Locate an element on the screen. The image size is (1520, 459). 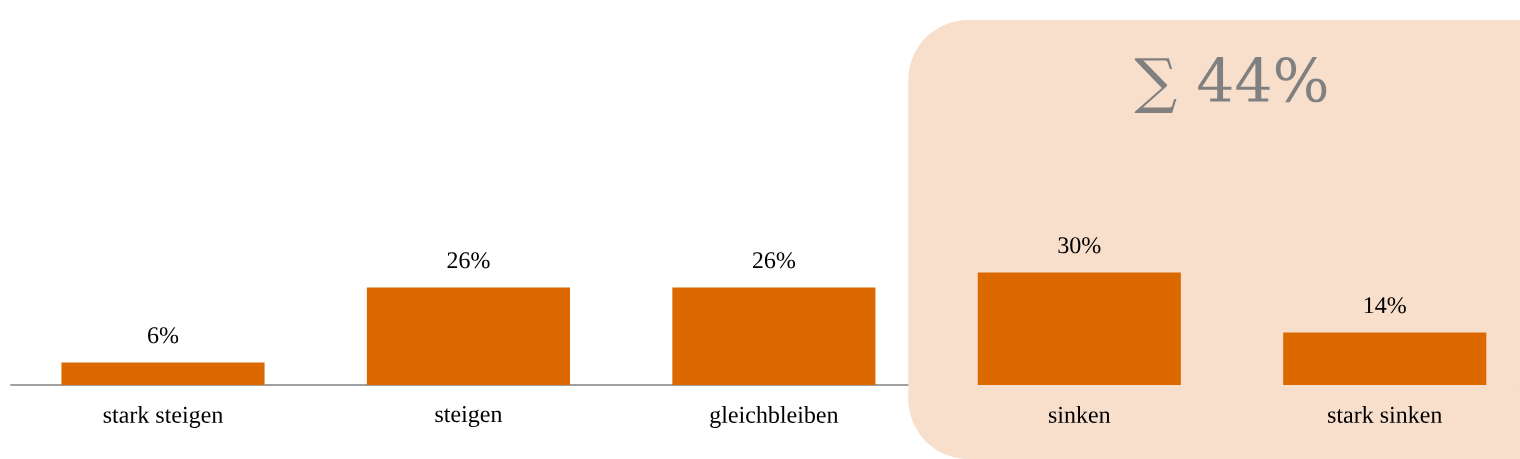
x-tick-label: gleichbleiben is located at coordinates (774, 417).